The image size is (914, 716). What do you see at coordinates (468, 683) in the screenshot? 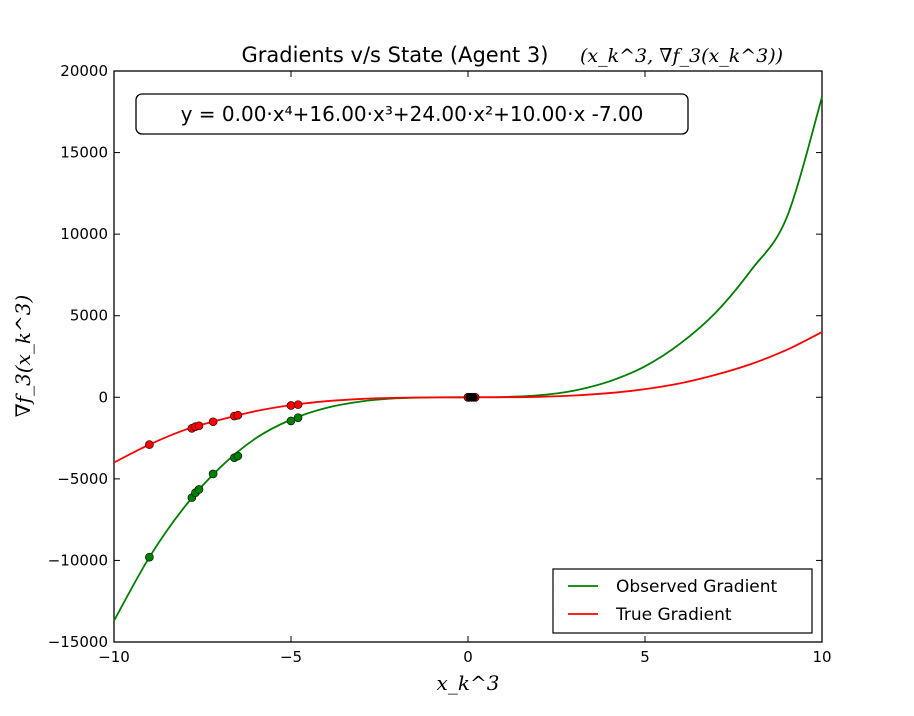
I see `x-axis-label: x_k^3` at bounding box center [468, 683].